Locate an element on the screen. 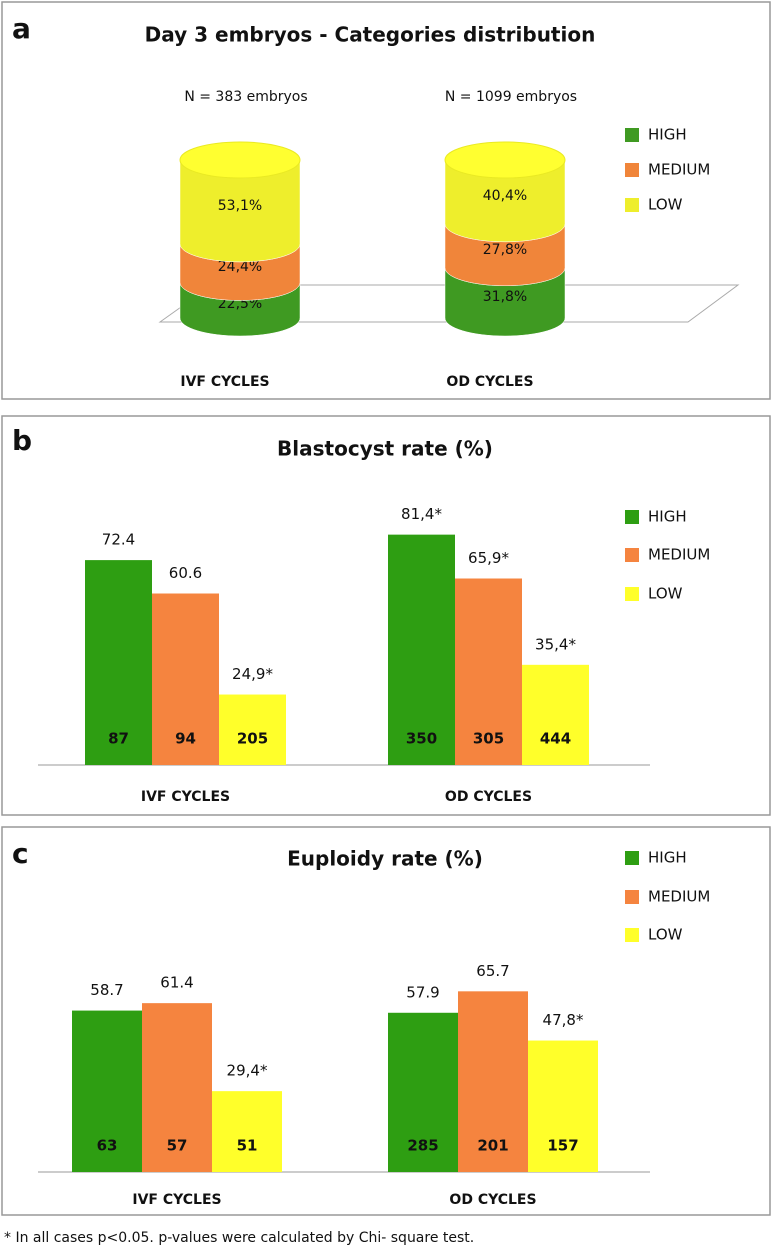 The image size is (773, 1254). value-label: 47,8* is located at coordinates (563, 1020).